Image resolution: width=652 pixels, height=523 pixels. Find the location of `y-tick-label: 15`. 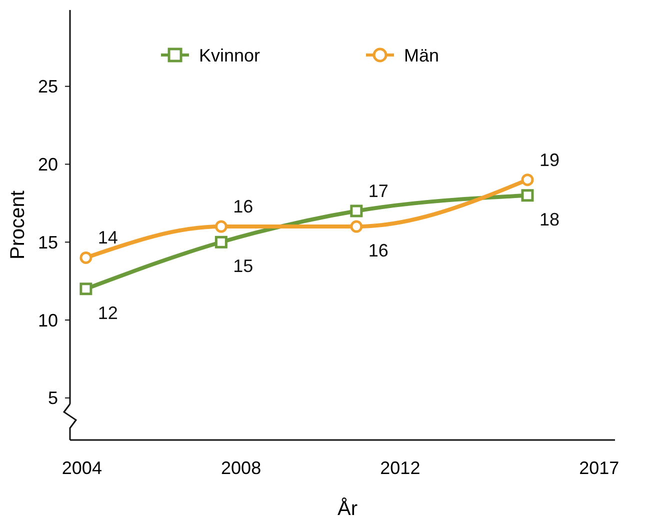

y-tick-label: 15 is located at coordinates (48, 242).